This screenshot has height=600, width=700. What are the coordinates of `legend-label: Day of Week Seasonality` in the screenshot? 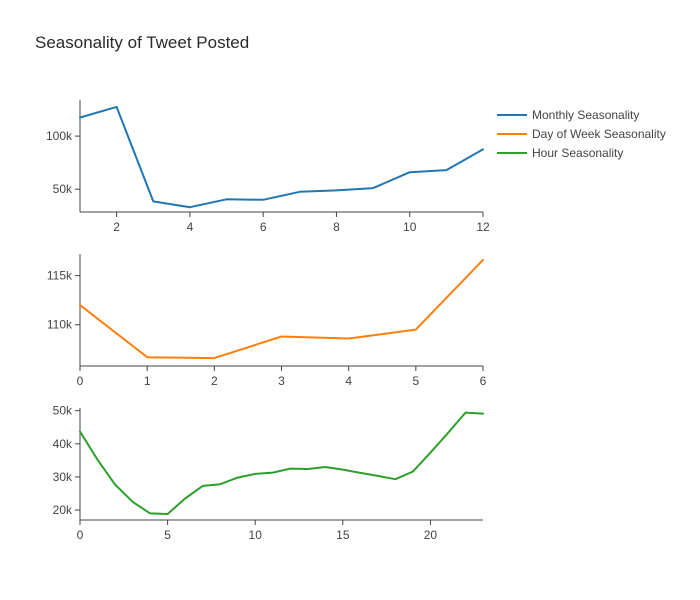 It's located at (599, 134).